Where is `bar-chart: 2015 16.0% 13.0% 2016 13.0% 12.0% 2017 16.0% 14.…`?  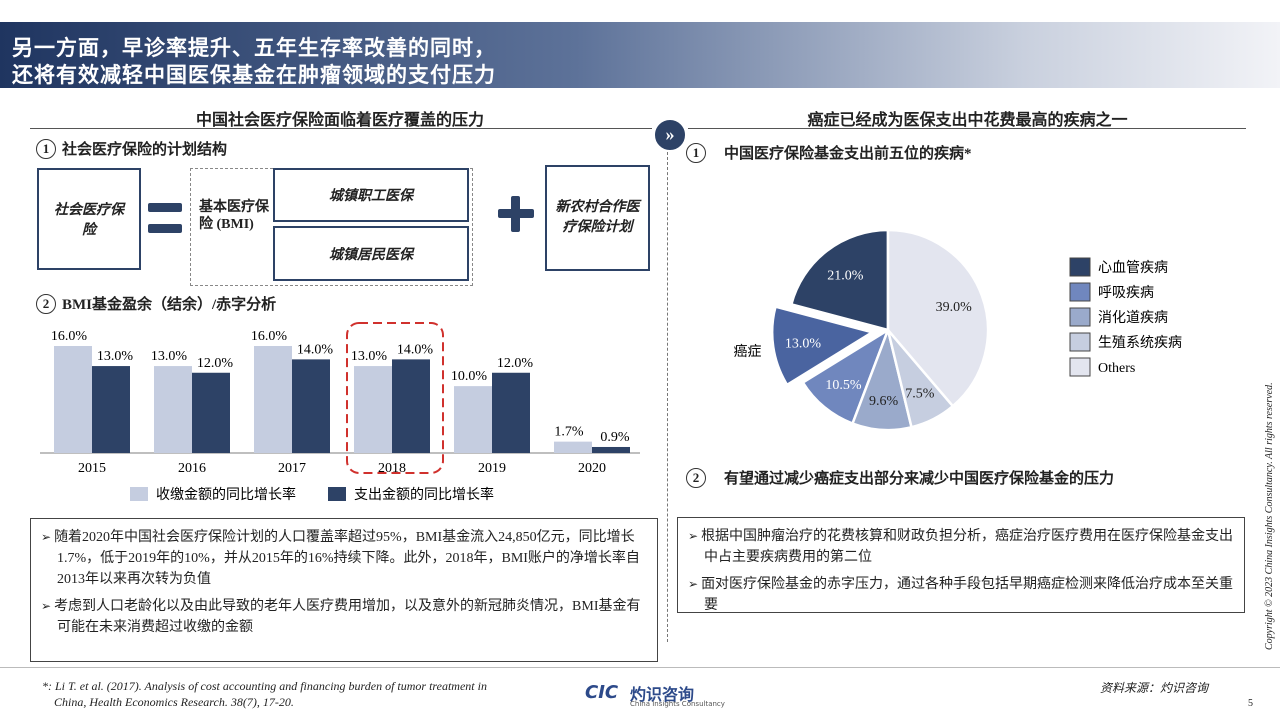
bar-chart: 2015 16.0% 13.0% 2016 13.0% 12.0% 2017 16.0% 14.… is located at coordinates (340, 412).